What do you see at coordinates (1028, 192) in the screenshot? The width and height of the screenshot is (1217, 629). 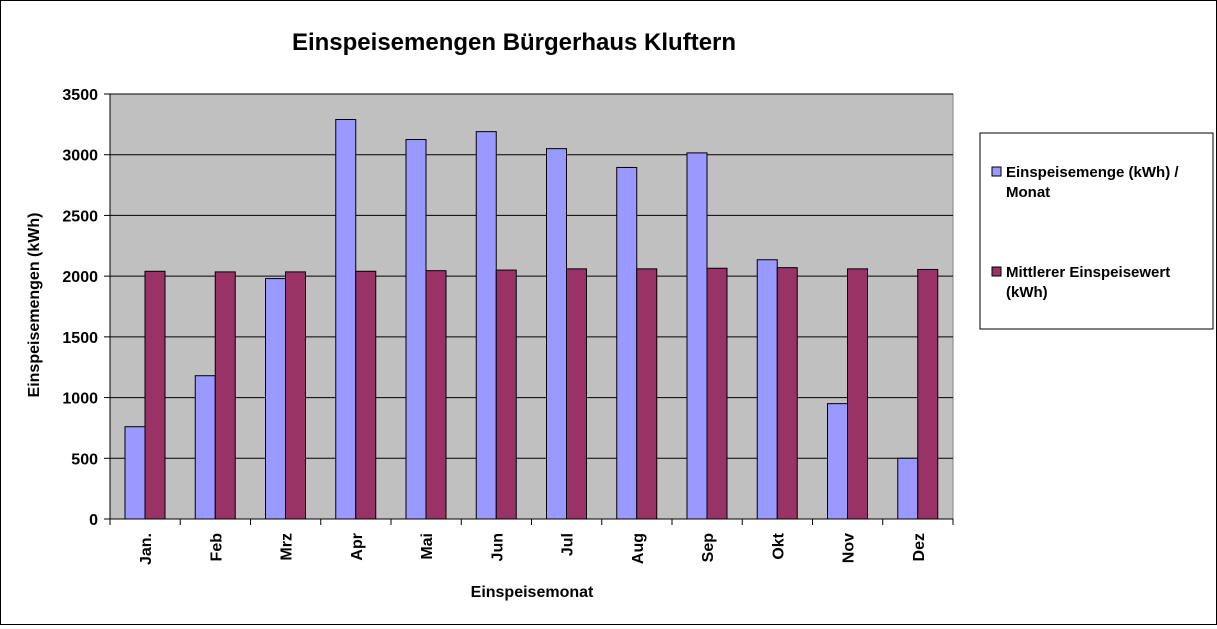 I see `legend-label: Monat` at bounding box center [1028, 192].